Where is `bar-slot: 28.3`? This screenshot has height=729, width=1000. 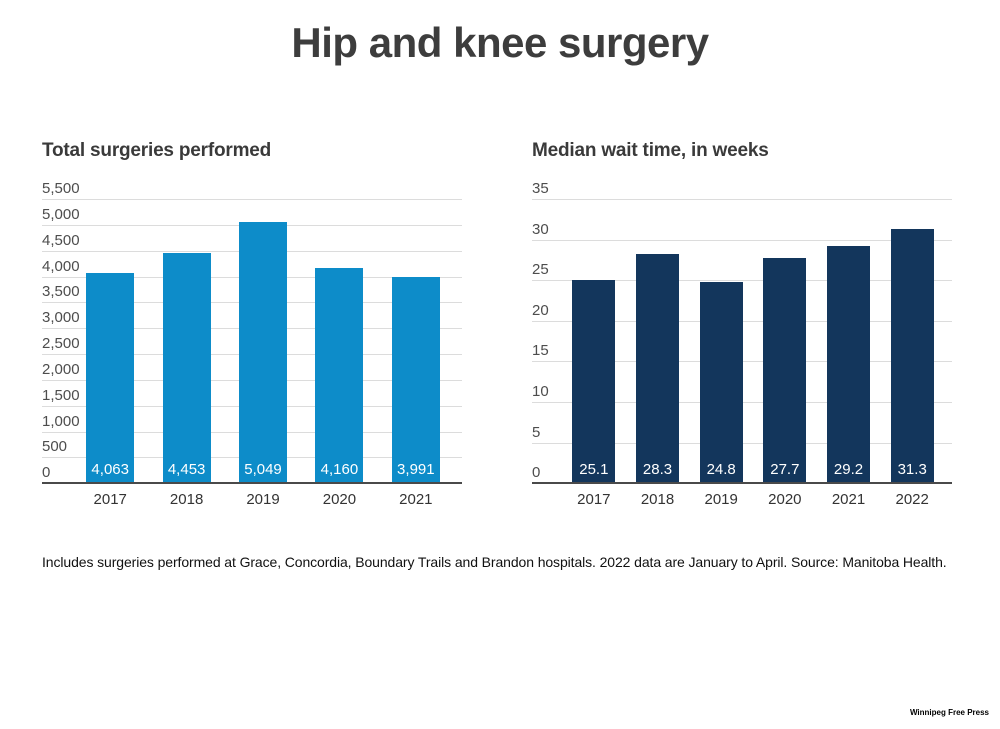
bar-slot: 28.3 is located at coordinates (658, 341).